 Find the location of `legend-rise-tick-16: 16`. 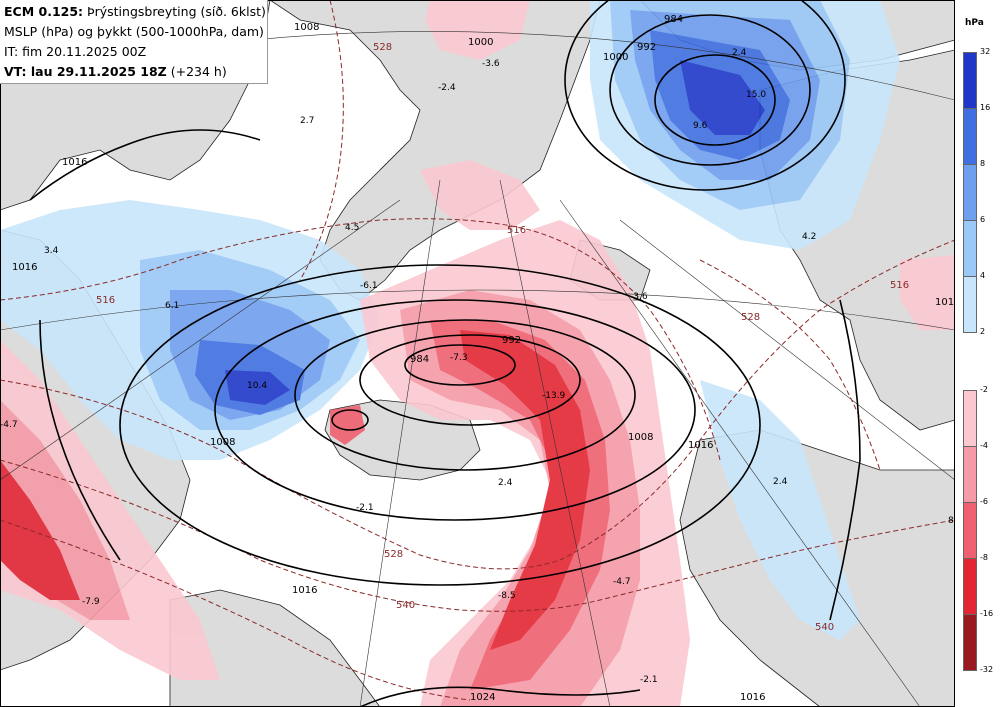

legend-rise-tick-16: 16 is located at coordinates (985, 107).